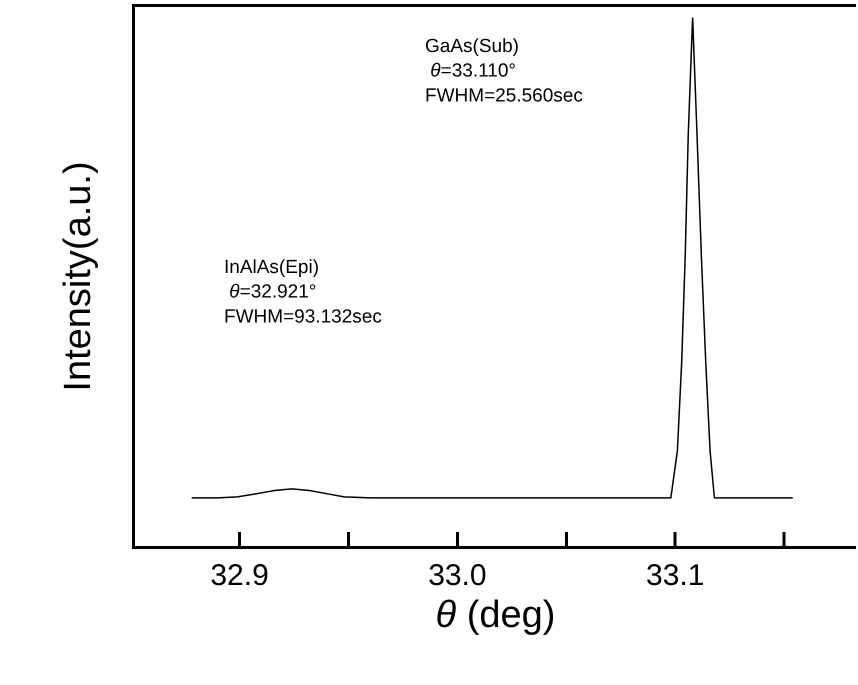  I want to click on annotation: InAlAs(Epi) θ=32.921° FWHM=93.132sec, so click(303, 292).